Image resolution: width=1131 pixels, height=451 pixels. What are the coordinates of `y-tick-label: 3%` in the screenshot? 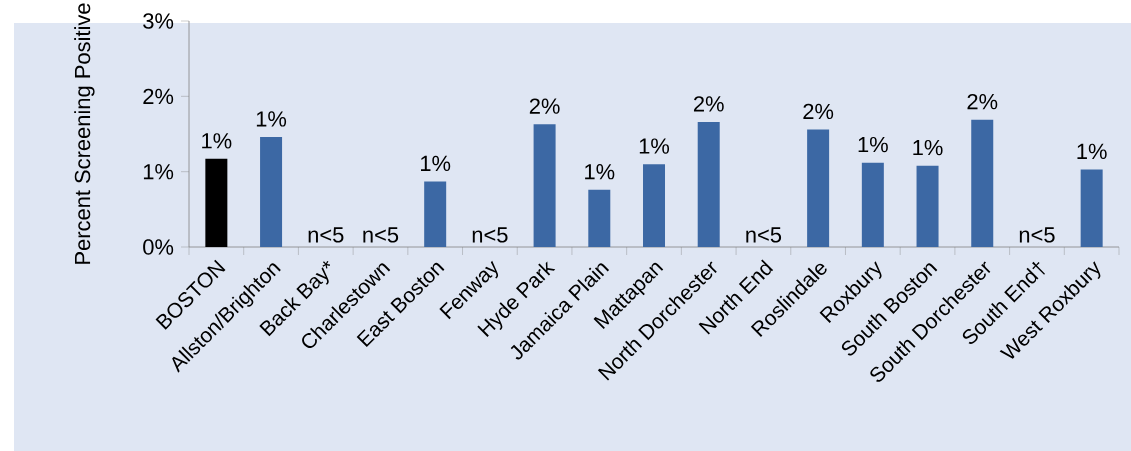 It's located at (158, 21).